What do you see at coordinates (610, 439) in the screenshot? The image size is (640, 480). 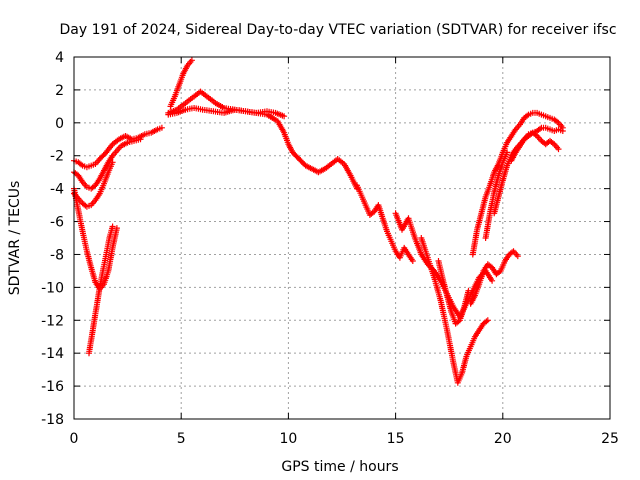 I see `x-tick-label: 25` at bounding box center [610, 439].